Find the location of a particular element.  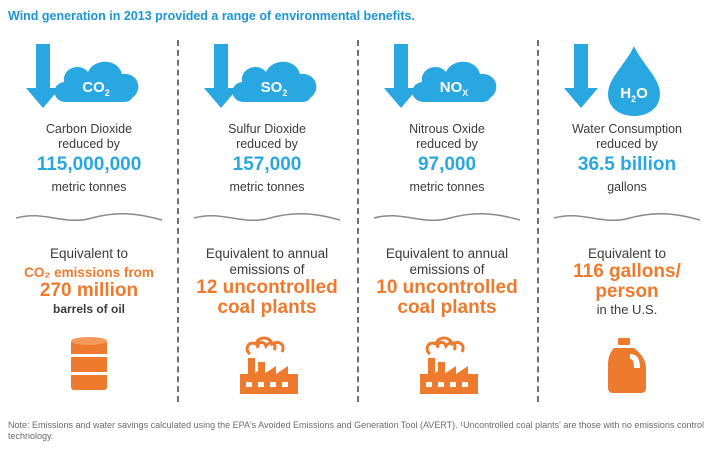

svg-text: NOX is located at coordinates (454, 88).